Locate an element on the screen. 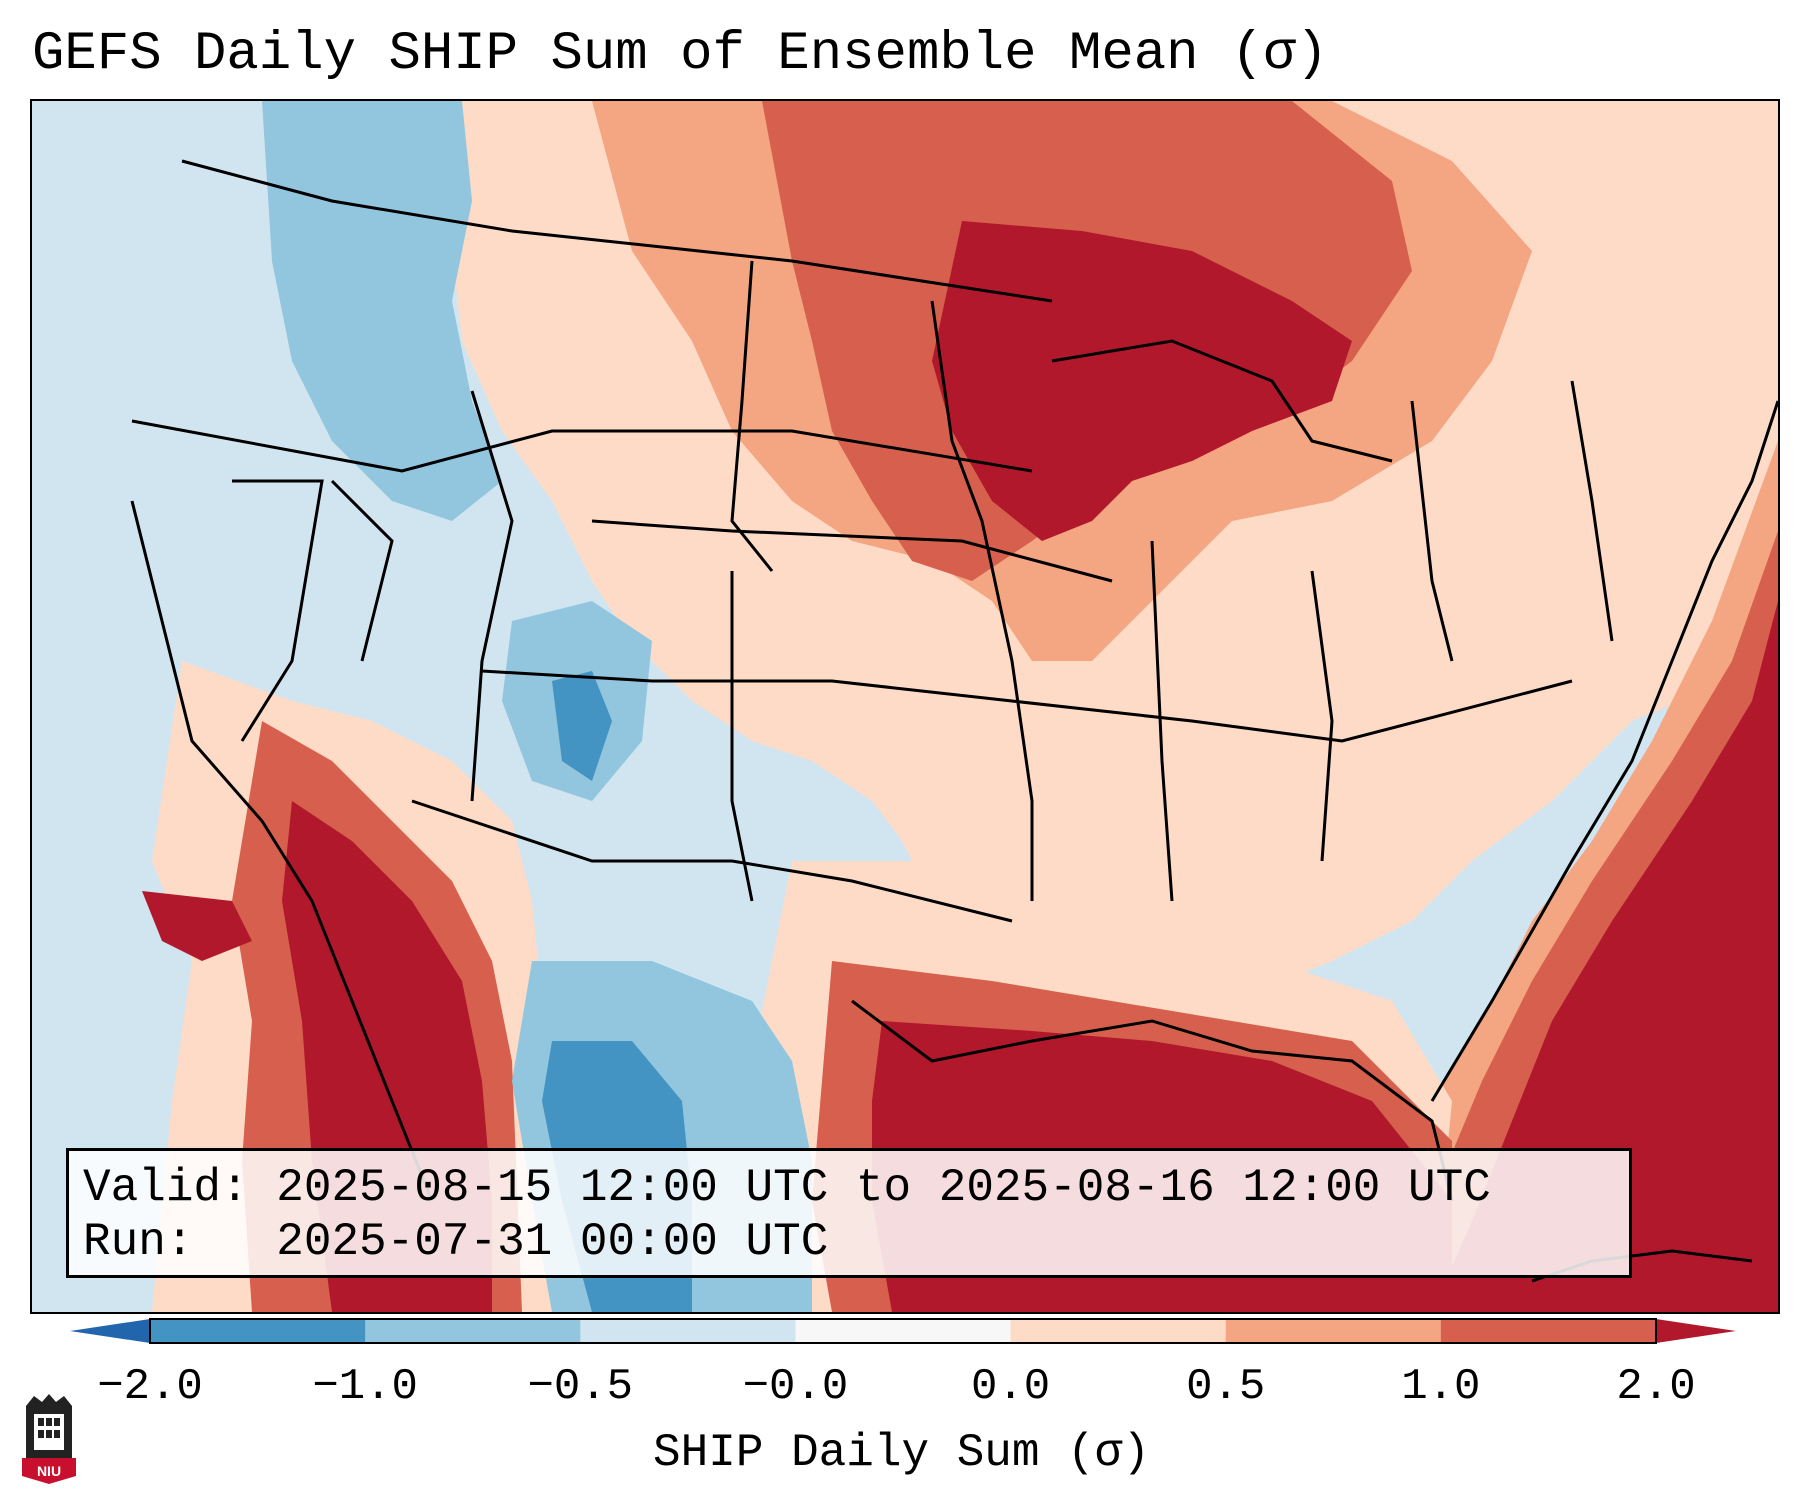 The width and height of the screenshot is (1803, 1506). colorbar-tick-label: −2.0 is located at coordinates (150, 1387).